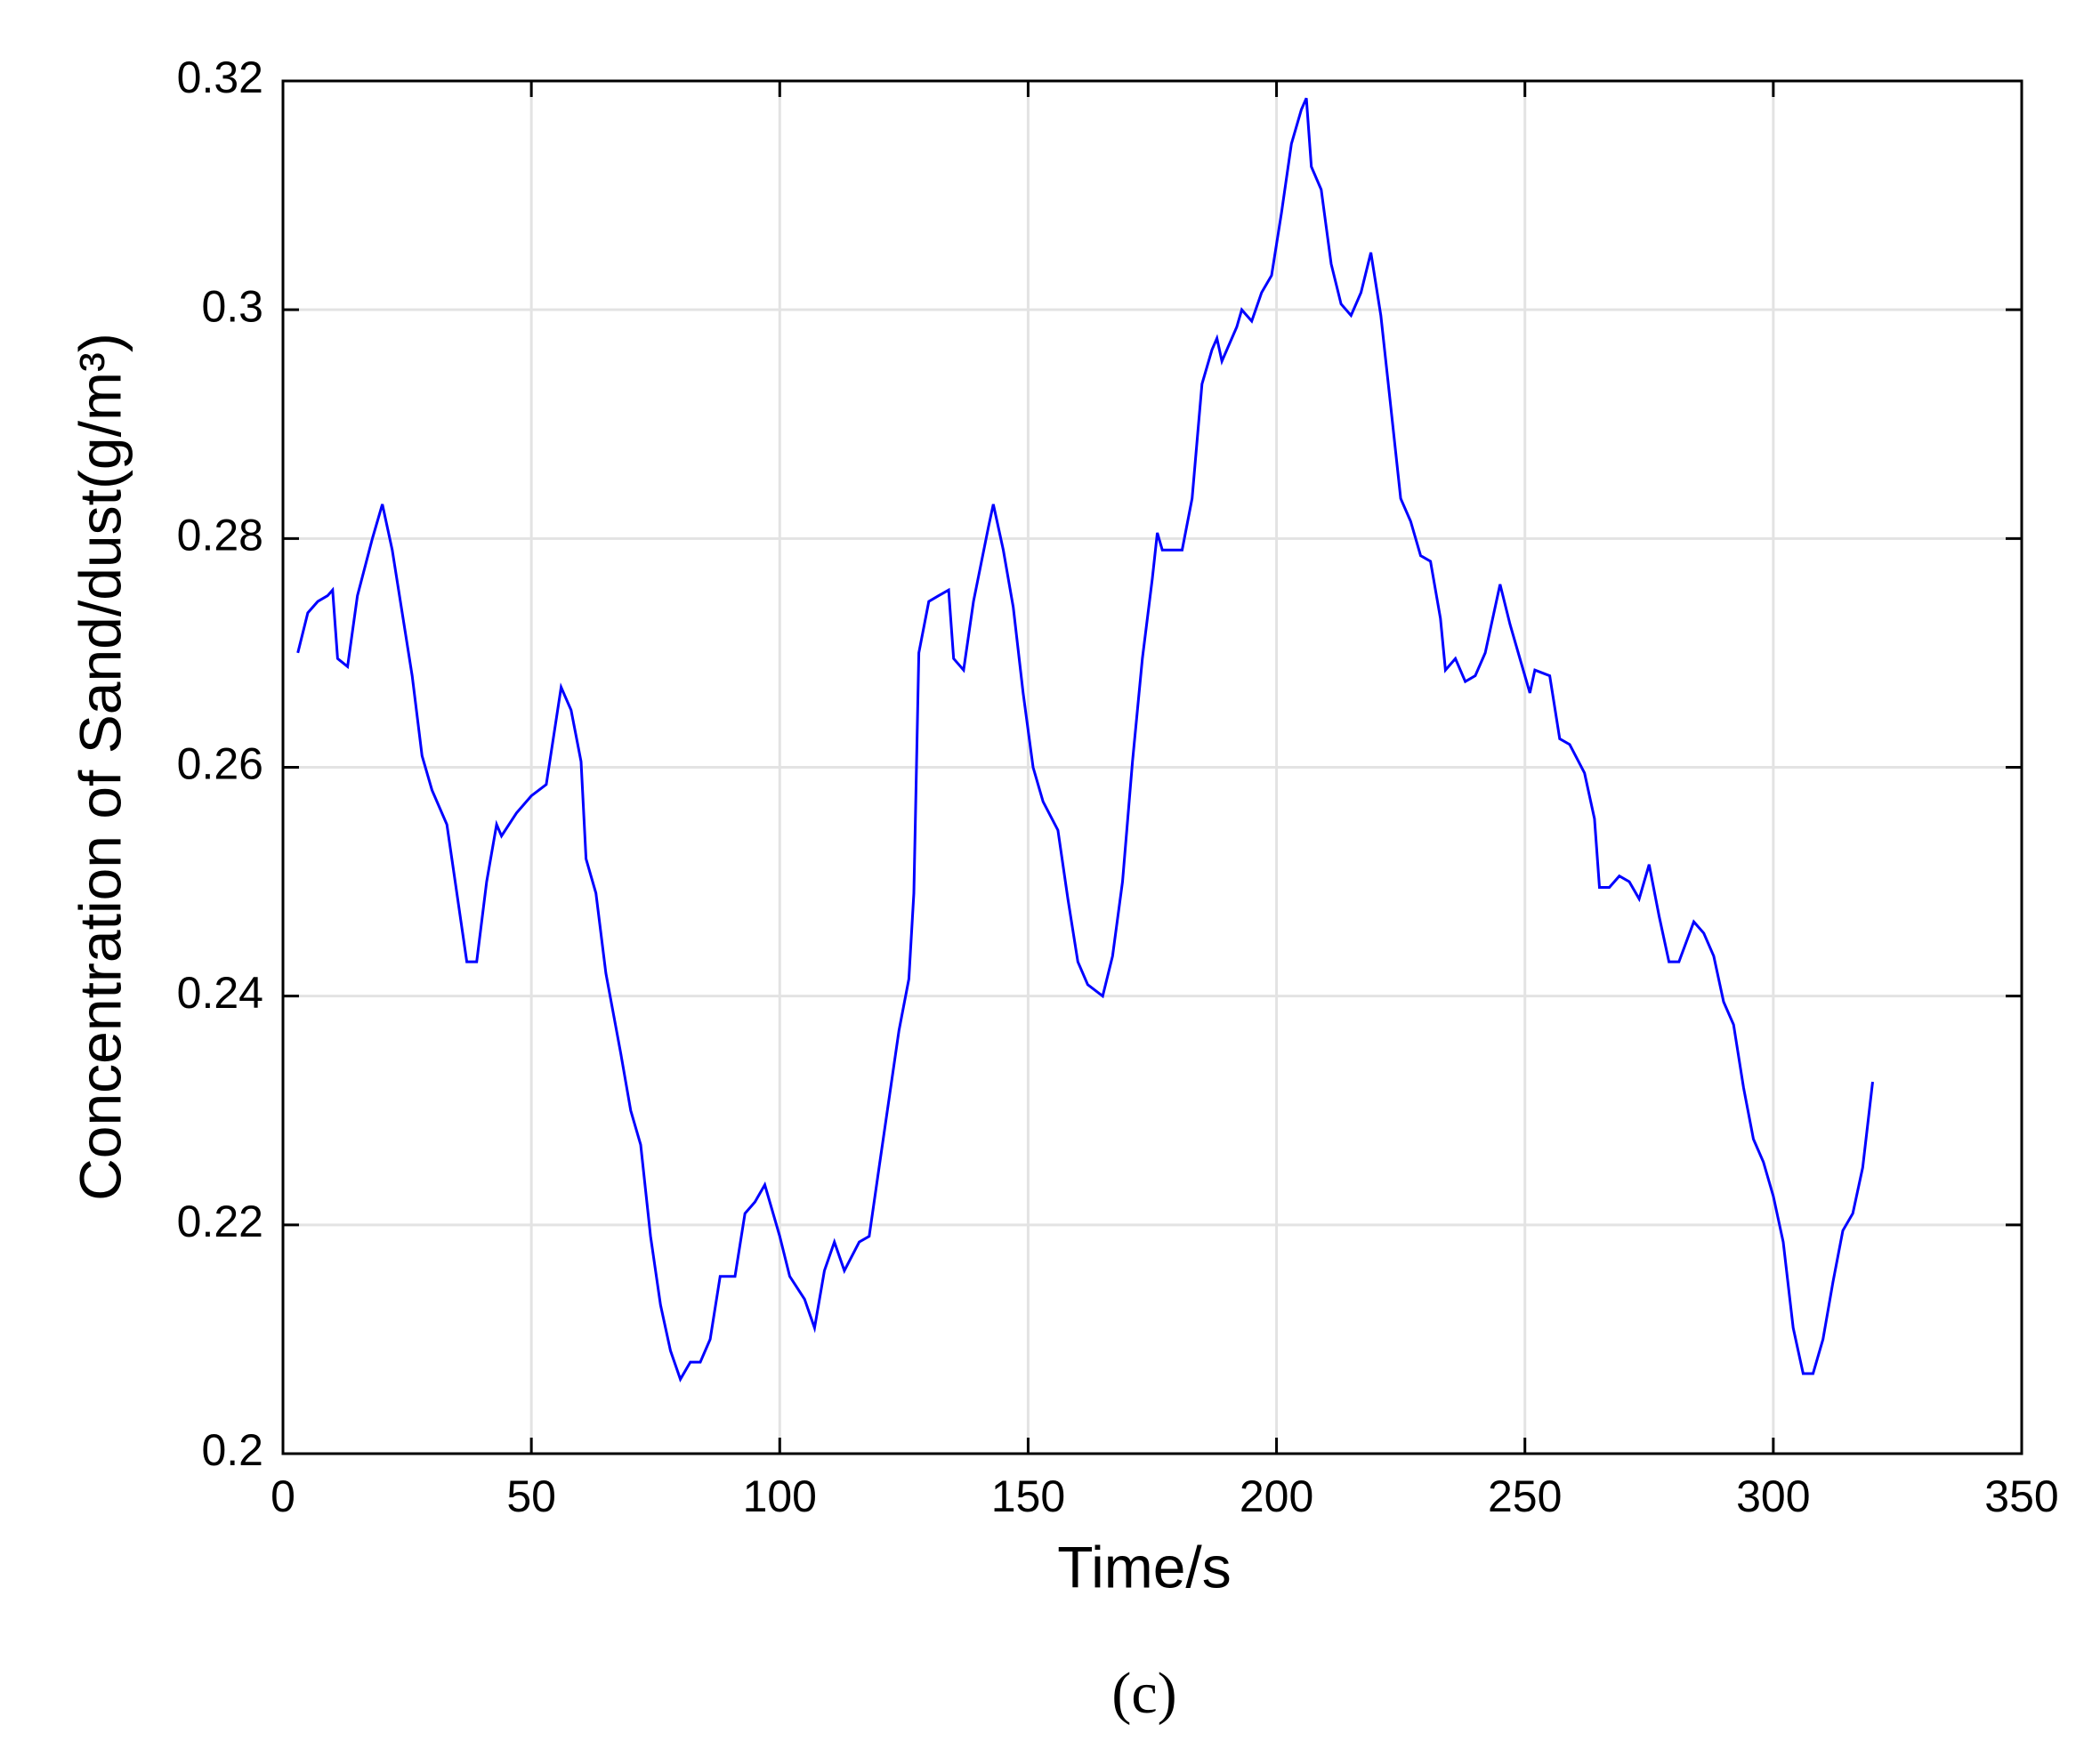 This screenshot has width=2100, height=1741. I want to click on x-tick-label: 250, so click(1525, 1496).